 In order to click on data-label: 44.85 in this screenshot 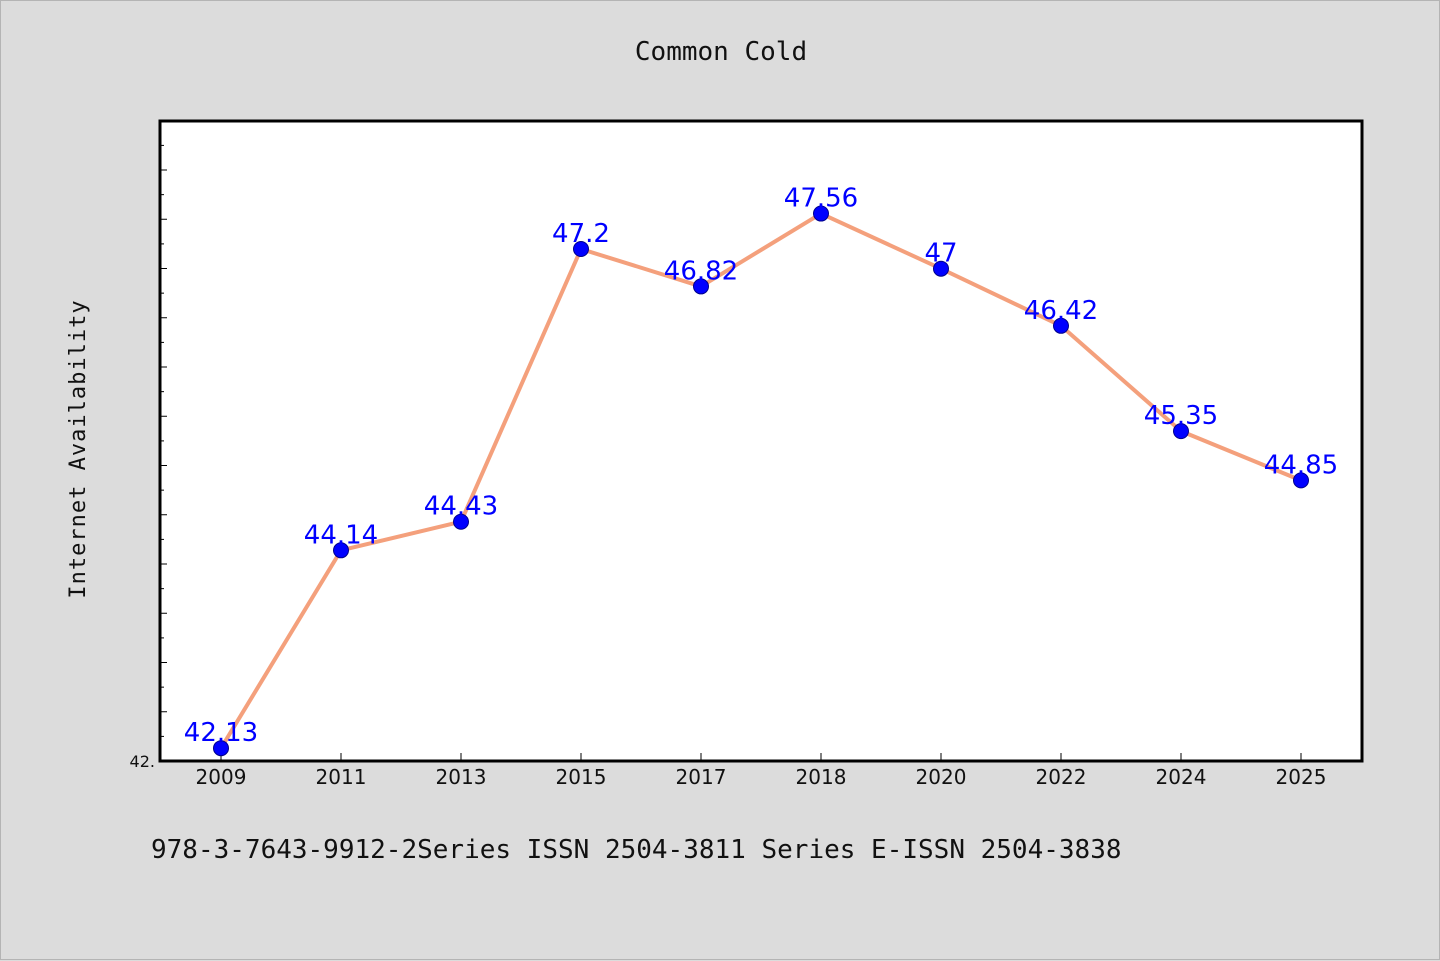, I will do `click(1301, 465)`.